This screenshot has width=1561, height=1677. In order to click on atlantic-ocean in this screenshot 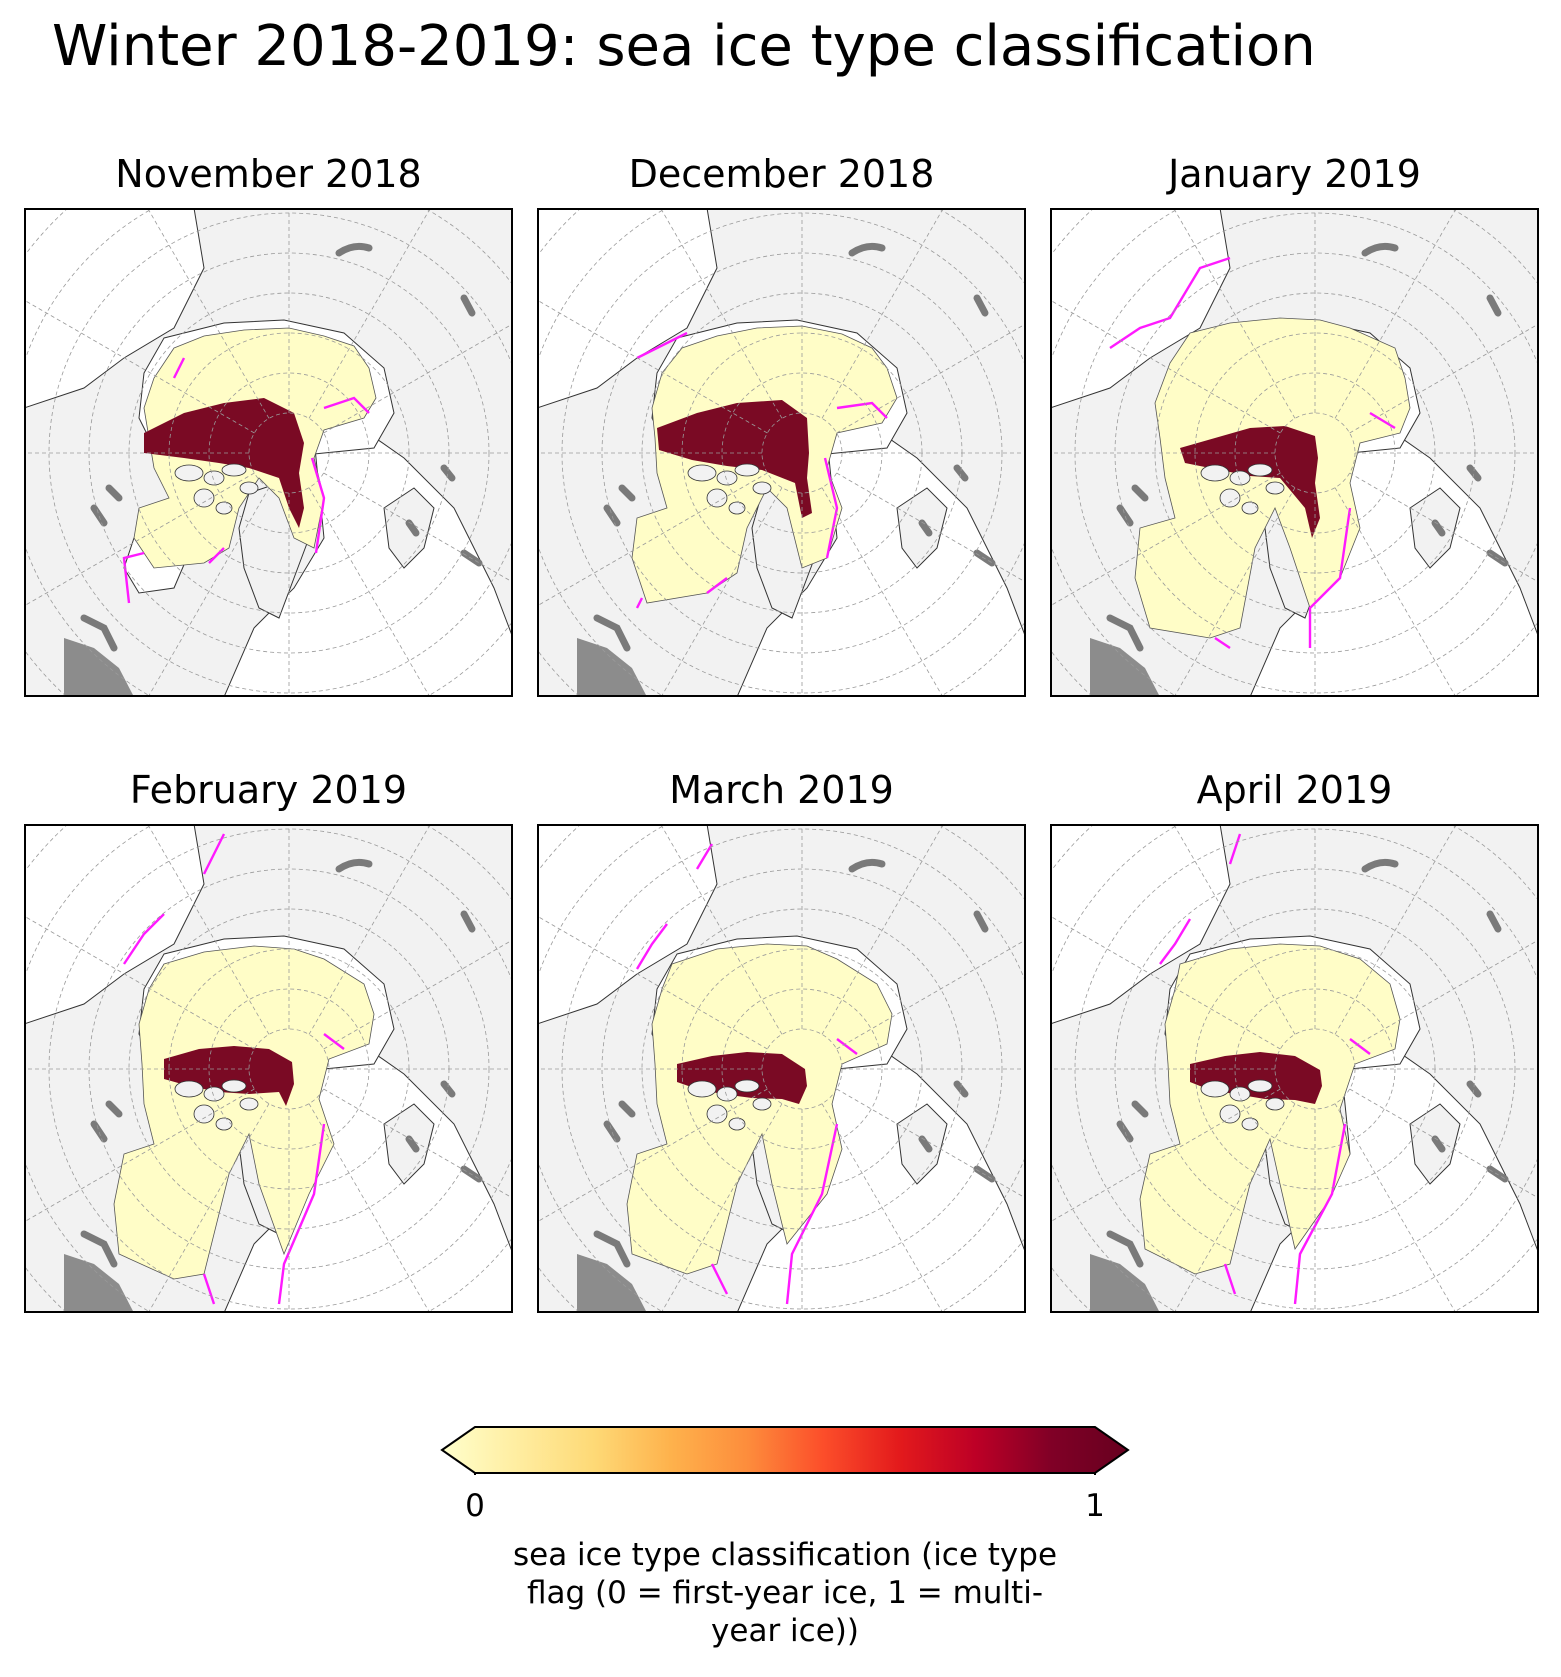, I will do `click(368, 559)`.